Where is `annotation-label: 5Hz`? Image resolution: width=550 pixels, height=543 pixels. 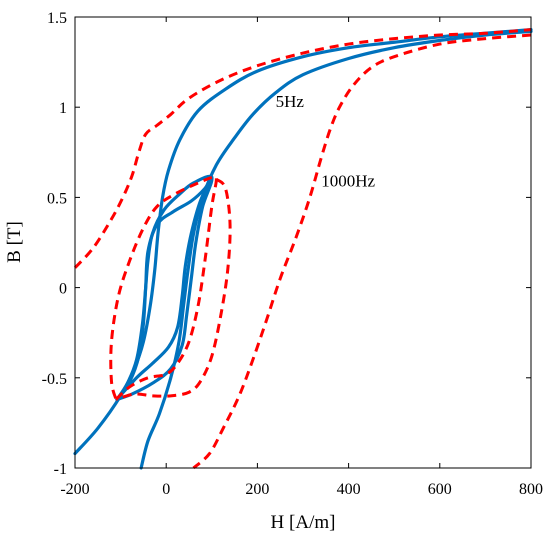
annotation-label: 5Hz is located at coordinates (290, 101).